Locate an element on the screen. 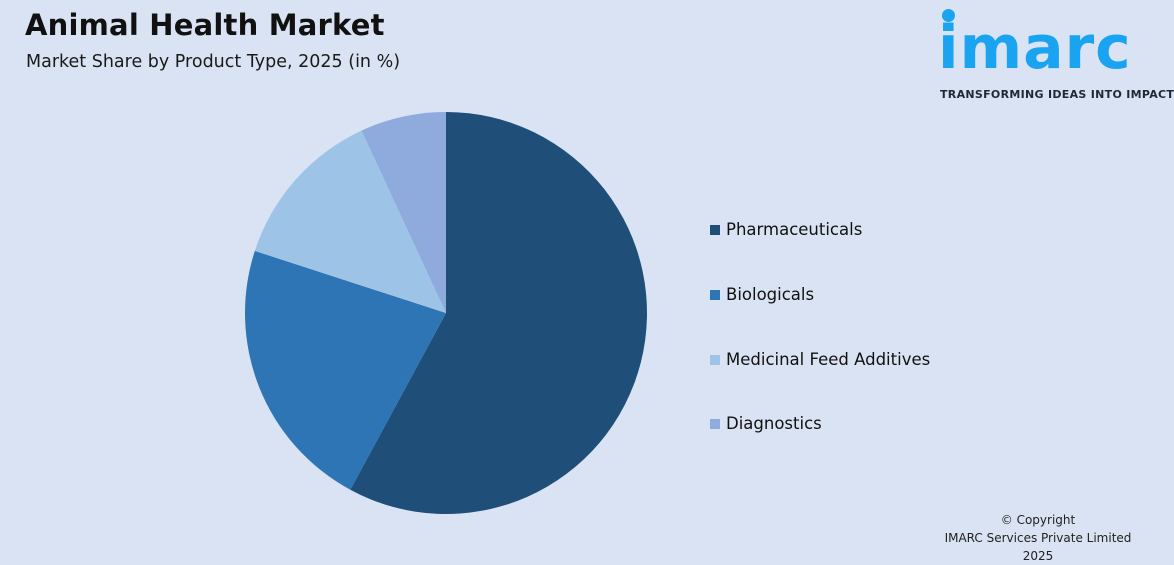 This screenshot has height=565, width=1174. logo-wordmark: imarc is located at coordinates (1035, 48).